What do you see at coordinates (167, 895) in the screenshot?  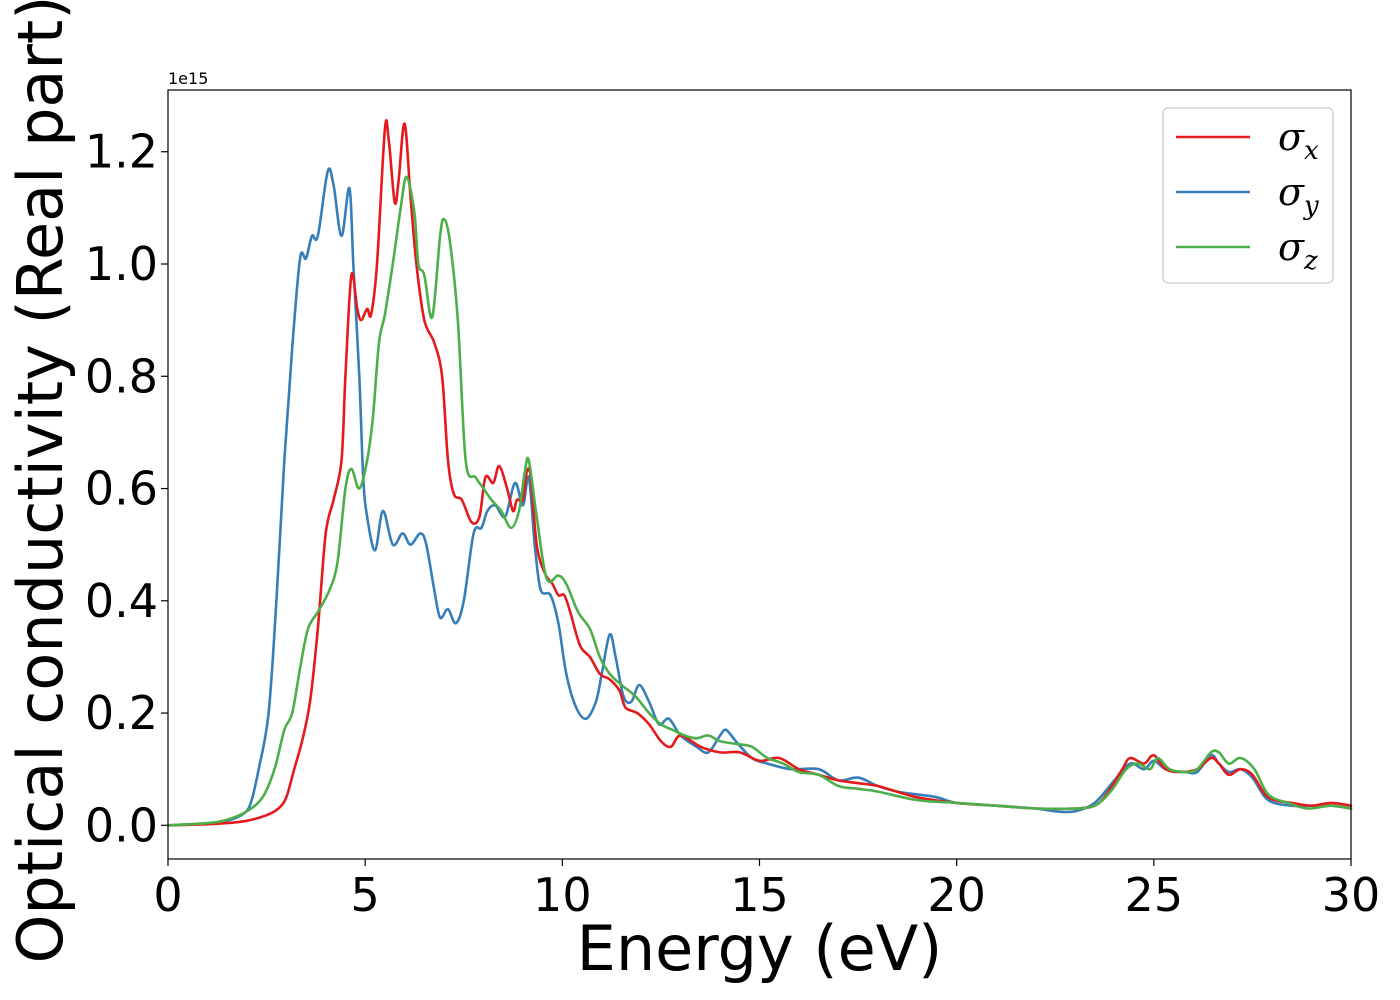 I see `x-tick-label: 0` at bounding box center [167, 895].